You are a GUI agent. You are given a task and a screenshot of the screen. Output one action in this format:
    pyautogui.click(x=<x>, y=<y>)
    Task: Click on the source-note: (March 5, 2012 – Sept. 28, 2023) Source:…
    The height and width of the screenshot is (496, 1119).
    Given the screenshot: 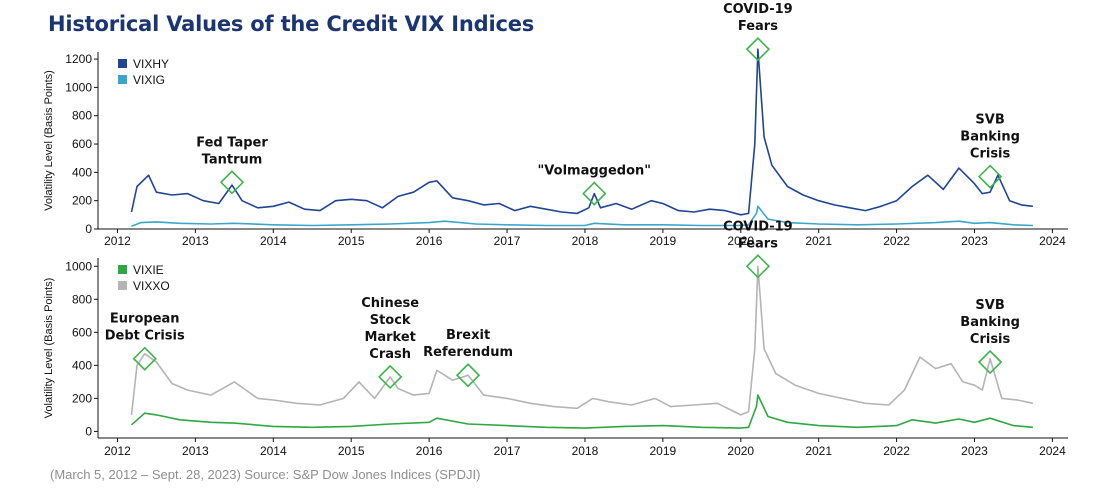 What is the action you would take?
    pyautogui.click(x=265, y=474)
    